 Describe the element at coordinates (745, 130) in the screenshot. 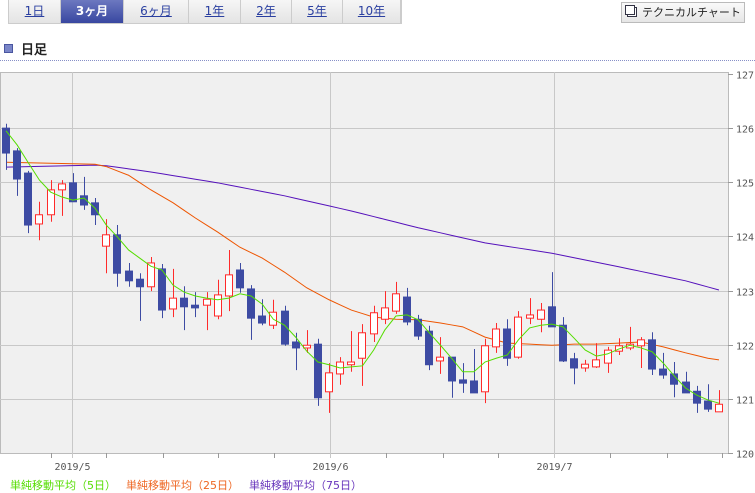

I see `y-tick-label: 126` at that location.